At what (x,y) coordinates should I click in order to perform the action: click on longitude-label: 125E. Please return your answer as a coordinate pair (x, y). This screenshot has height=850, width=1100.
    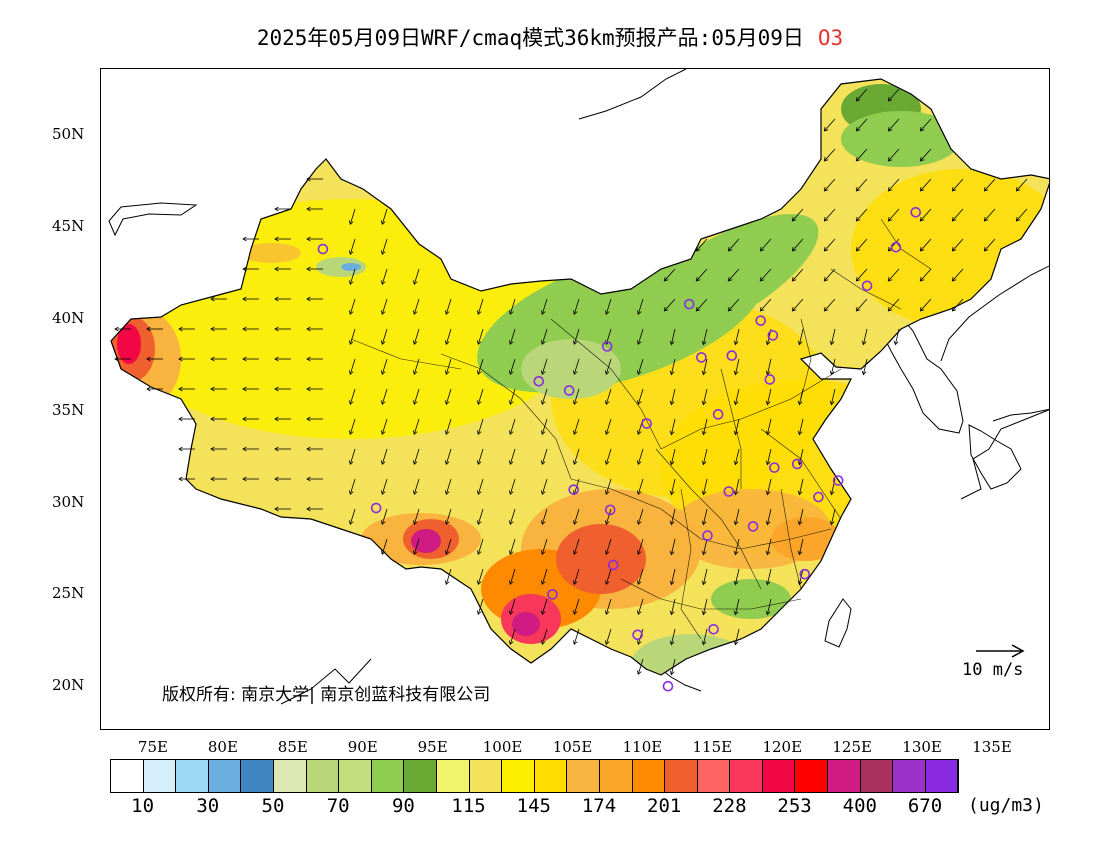
    Looking at the image, I should click on (852, 747).